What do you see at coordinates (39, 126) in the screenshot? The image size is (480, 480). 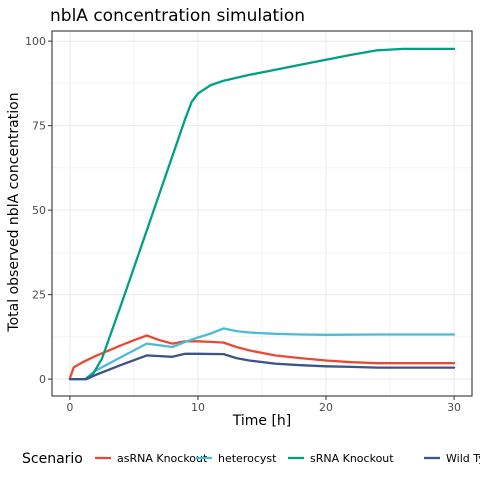 I see `y-tick-label: 75` at bounding box center [39, 126].